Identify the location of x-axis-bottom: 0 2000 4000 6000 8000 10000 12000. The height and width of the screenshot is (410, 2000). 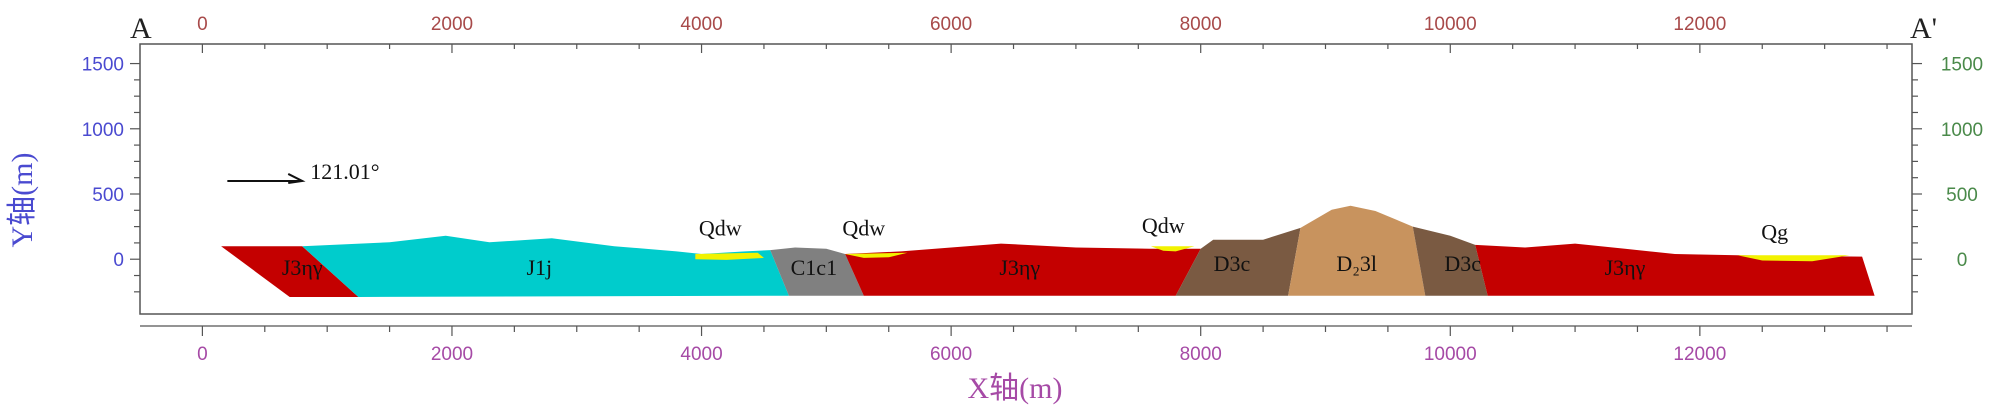
(1026, 345).